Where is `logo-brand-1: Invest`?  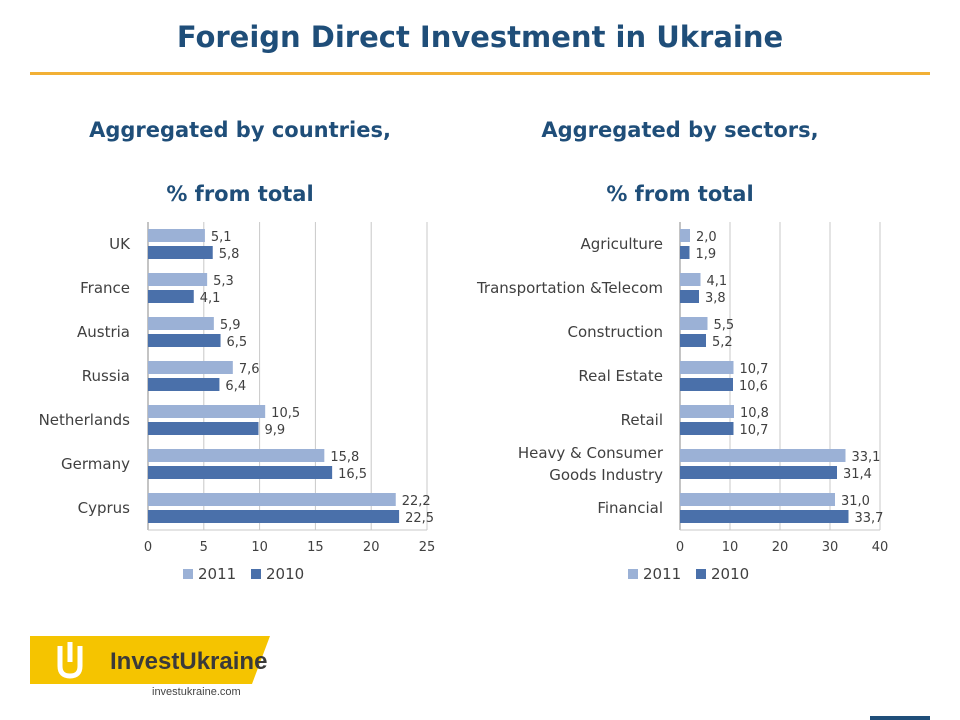 logo-brand-1: Invest is located at coordinates (145, 661).